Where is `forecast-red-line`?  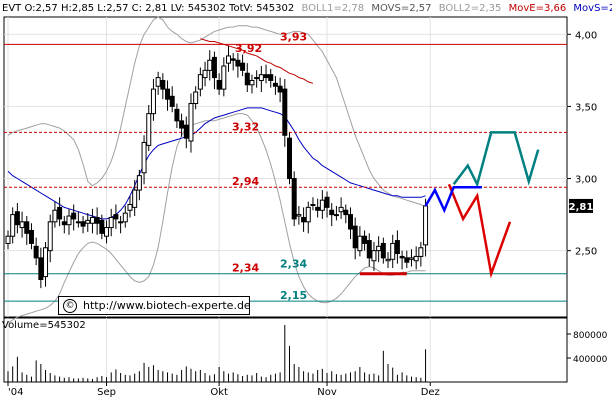
forecast-red-line is located at coordinates (479, 231).